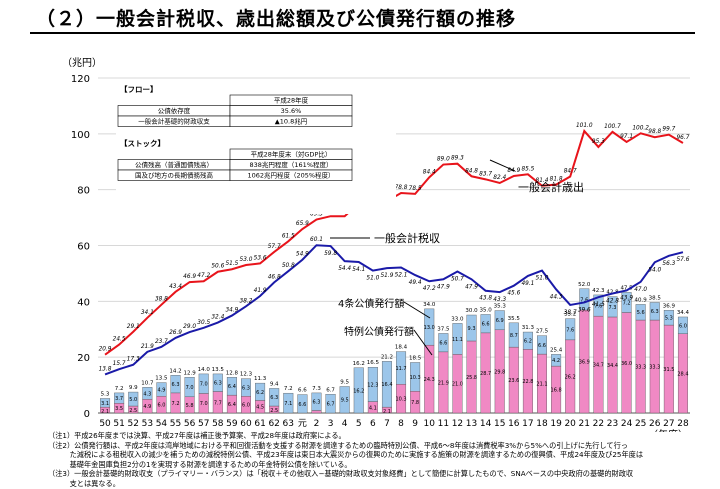 The image size is (720, 489). What do you see at coordinates (203, 276) in the screenshot?
I see `expenditure-value-label: 47.2` at bounding box center [203, 276].